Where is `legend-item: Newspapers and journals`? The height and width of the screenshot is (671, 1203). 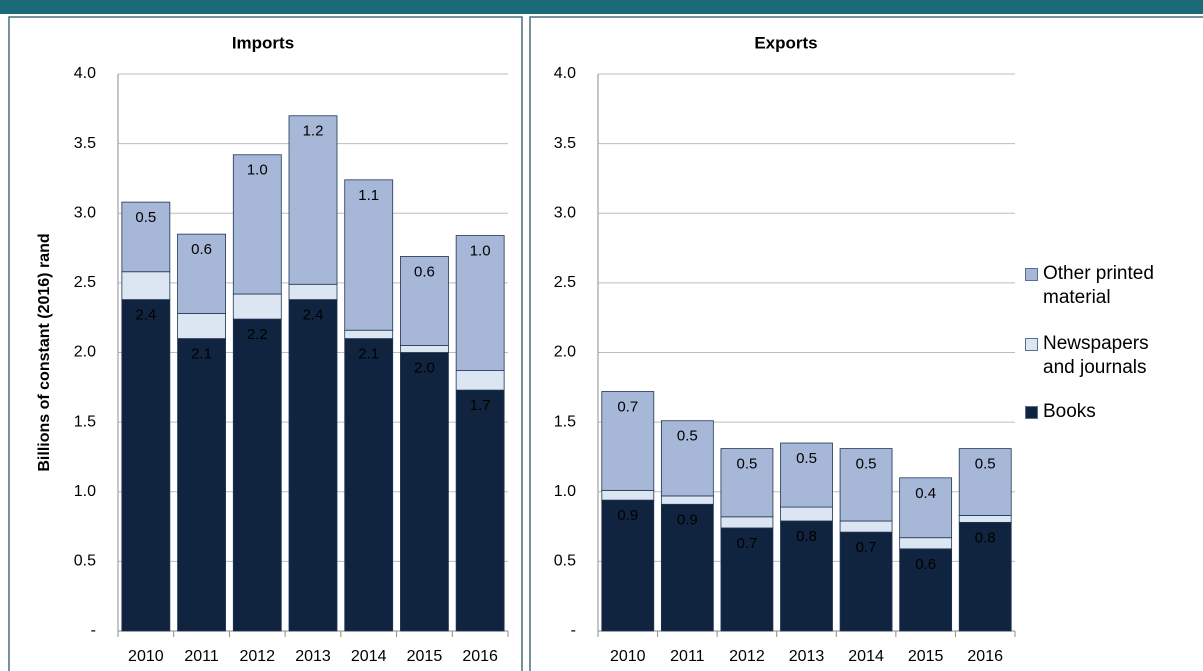 legend-item: Newspapers and journals is located at coordinates (1090, 356).